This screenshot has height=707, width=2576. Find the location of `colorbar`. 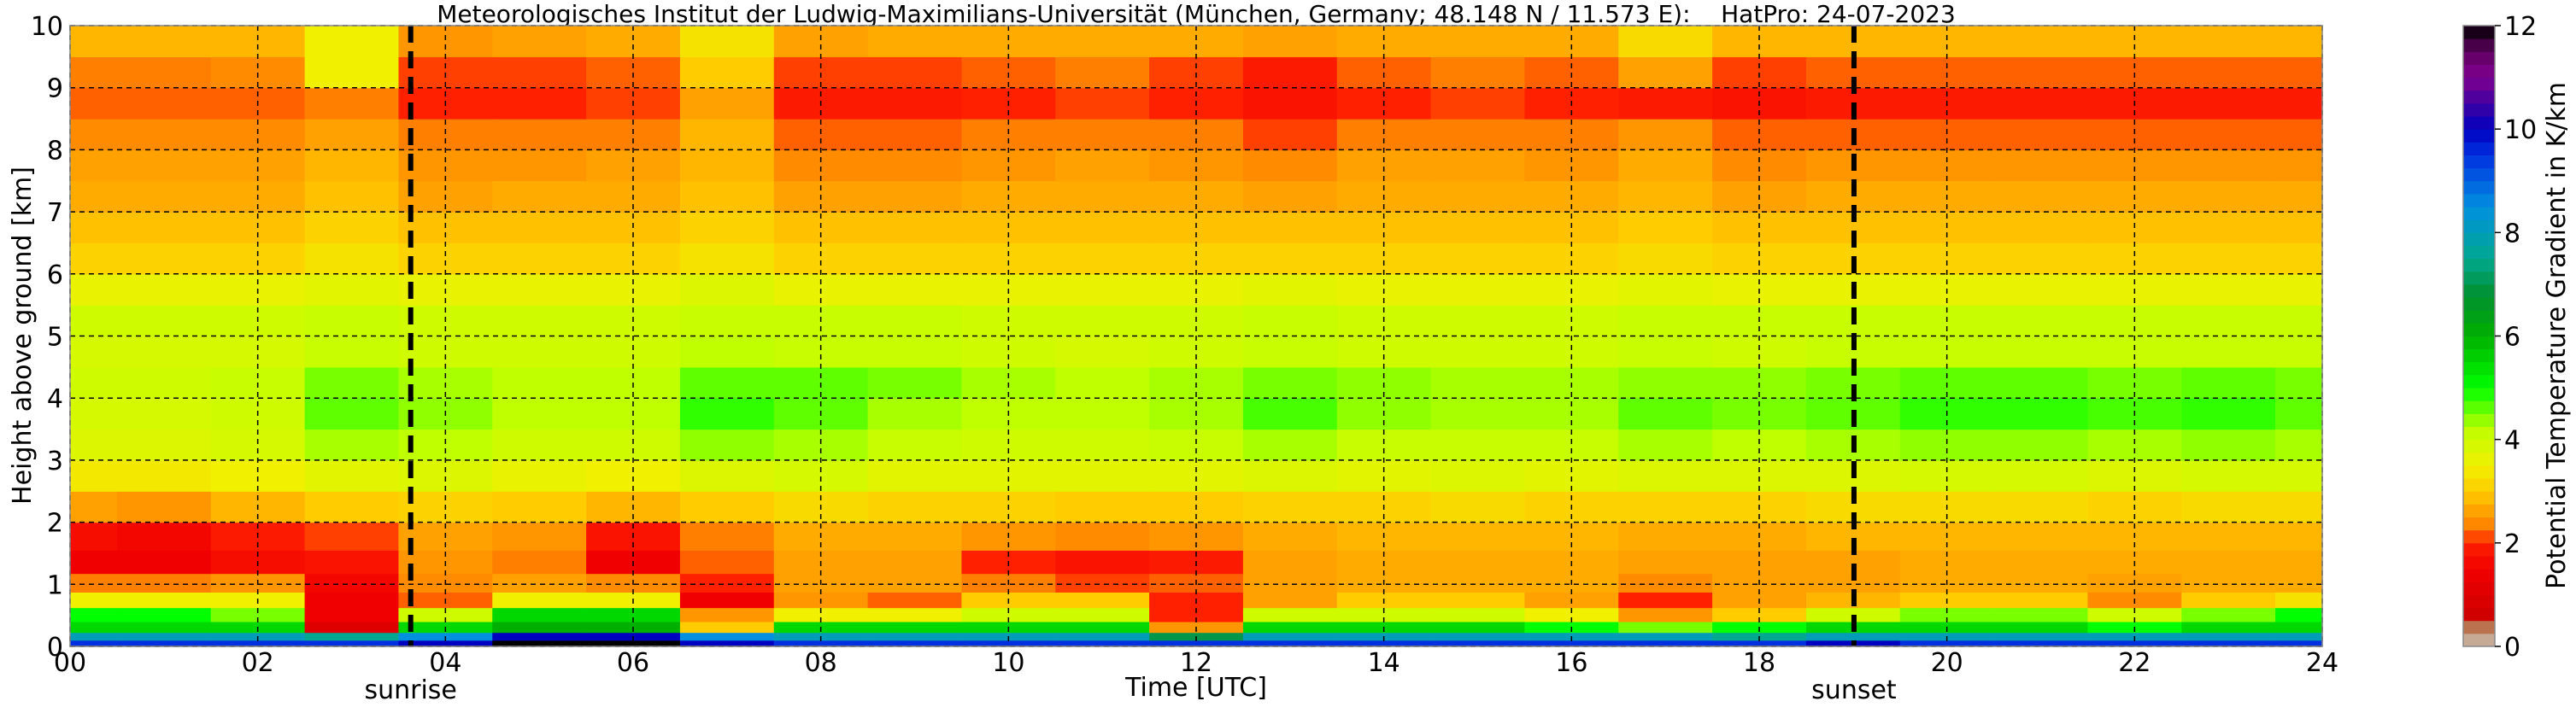

colorbar is located at coordinates (2479, 336).